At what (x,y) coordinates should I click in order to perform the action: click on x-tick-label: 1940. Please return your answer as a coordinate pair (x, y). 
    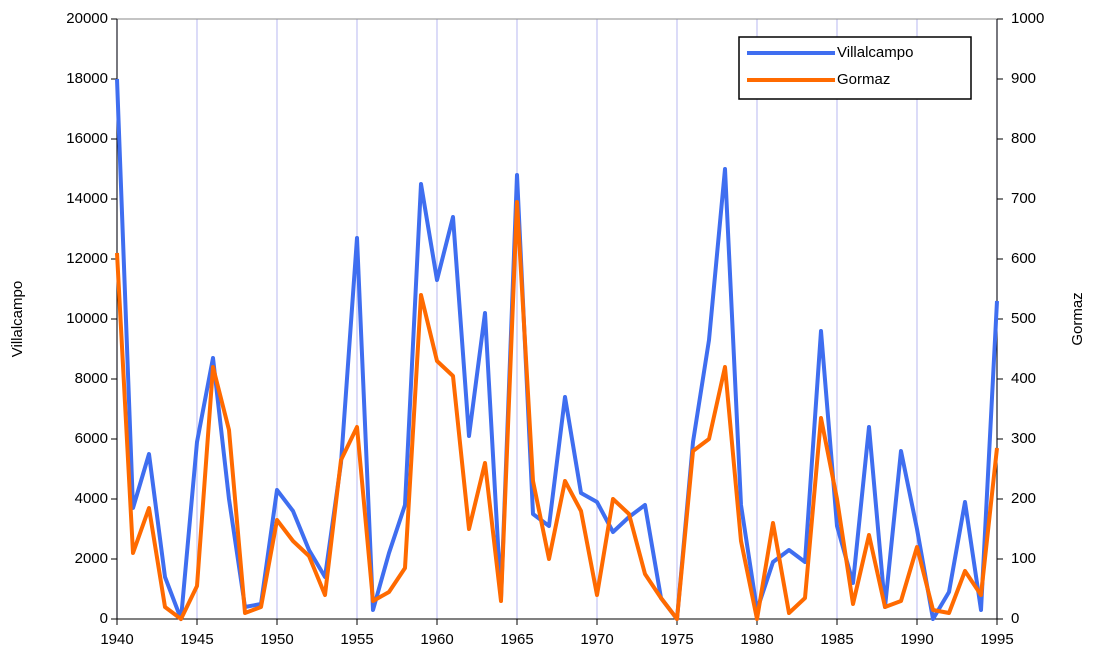
    Looking at the image, I should click on (116, 639).